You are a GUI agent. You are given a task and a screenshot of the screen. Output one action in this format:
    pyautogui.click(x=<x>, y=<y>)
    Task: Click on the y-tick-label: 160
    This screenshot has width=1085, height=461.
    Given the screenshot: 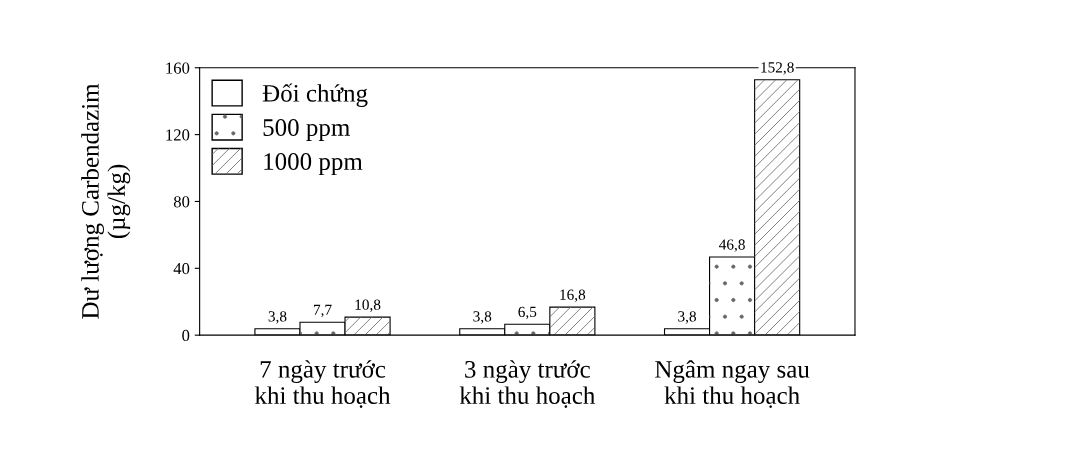 What is the action you would take?
    pyautogui.click(x=178, y=68)
    